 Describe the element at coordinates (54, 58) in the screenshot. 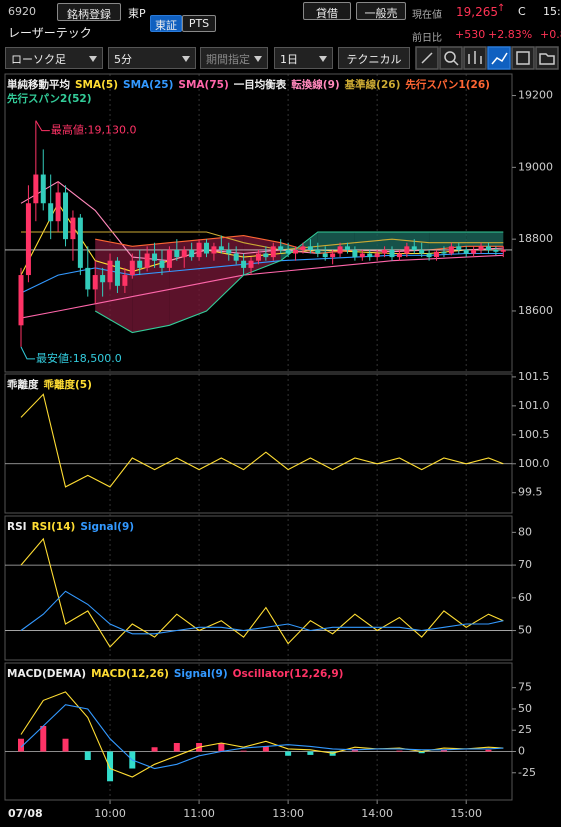

I see `chart-style-select: ローソク足` at that location.